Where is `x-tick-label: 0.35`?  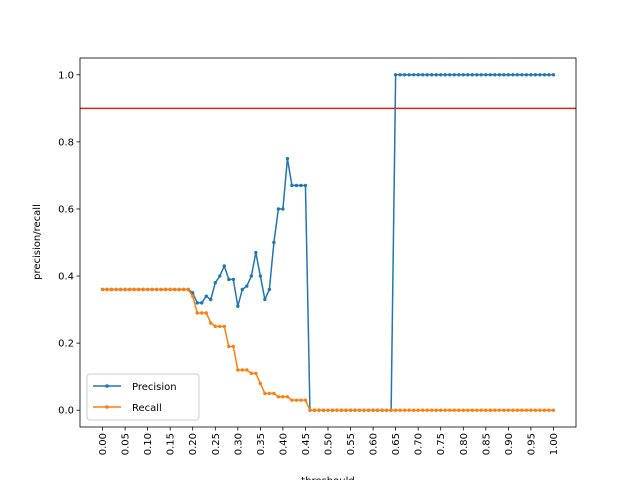
x-tick-label: 0.35 is located at coordinates (261, 444).